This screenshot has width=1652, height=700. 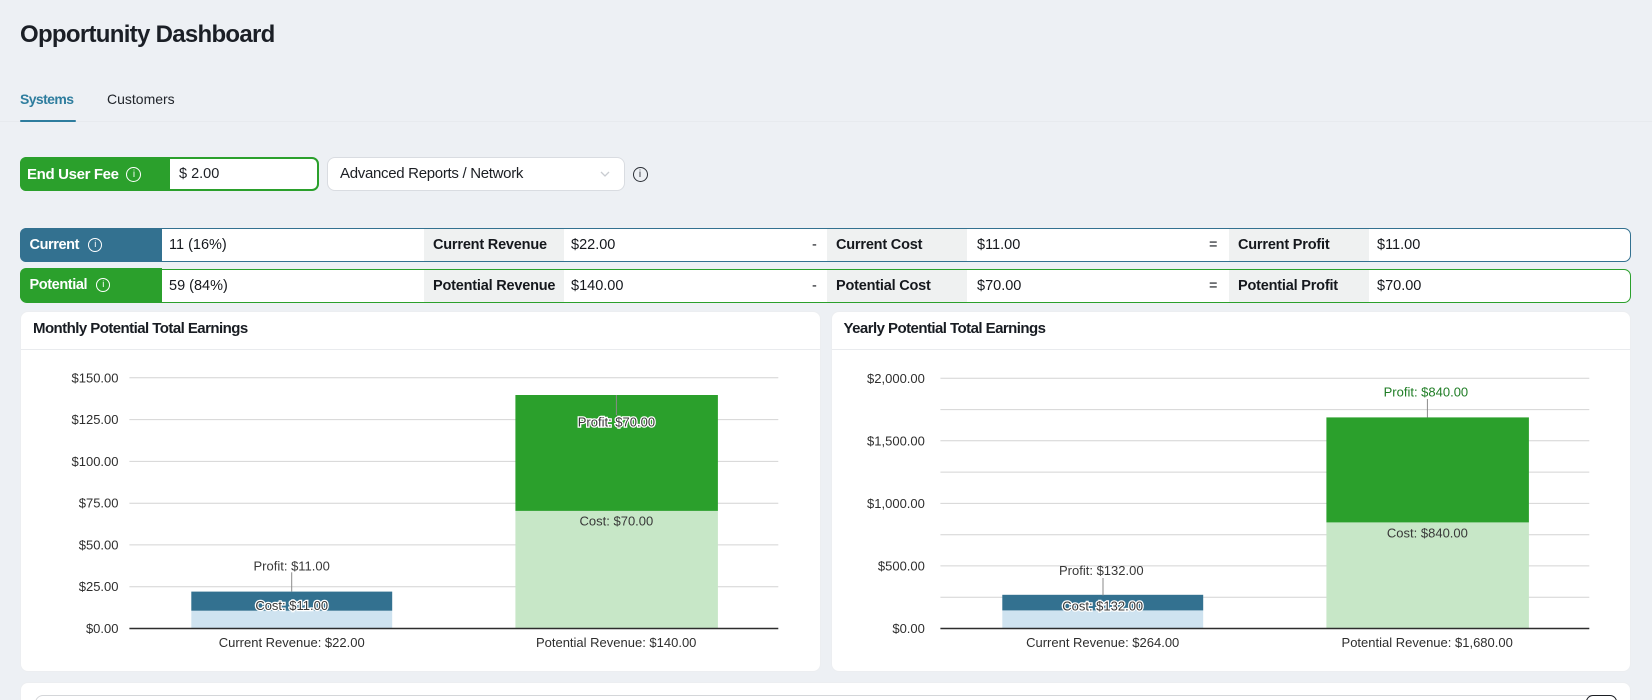 I want to click on svg-text: Current Revenue: $22.00, so click(x=292, y=642).